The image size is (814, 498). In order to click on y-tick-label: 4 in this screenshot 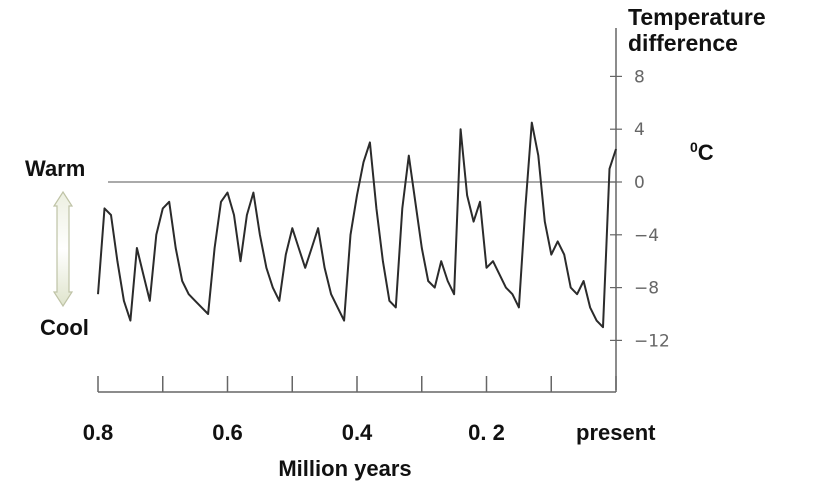, I will do `click(639, 130)`.